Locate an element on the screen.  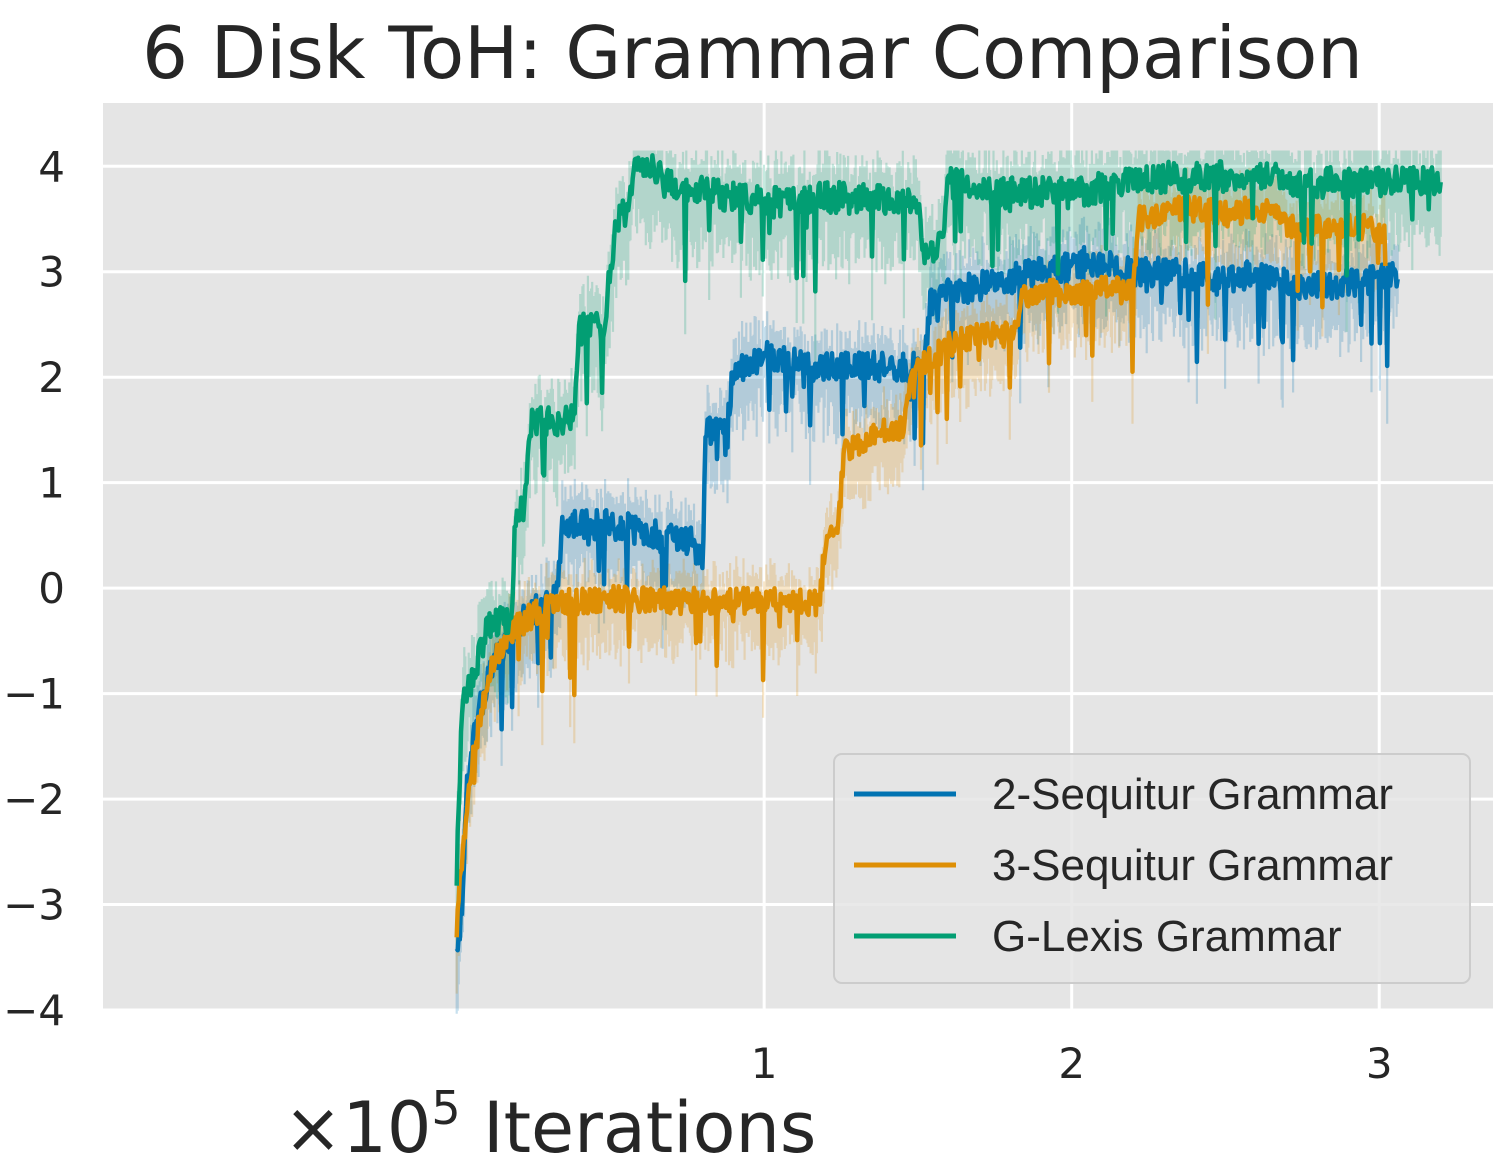
y-tick-label: −2 is located at coordinates (34, 799).